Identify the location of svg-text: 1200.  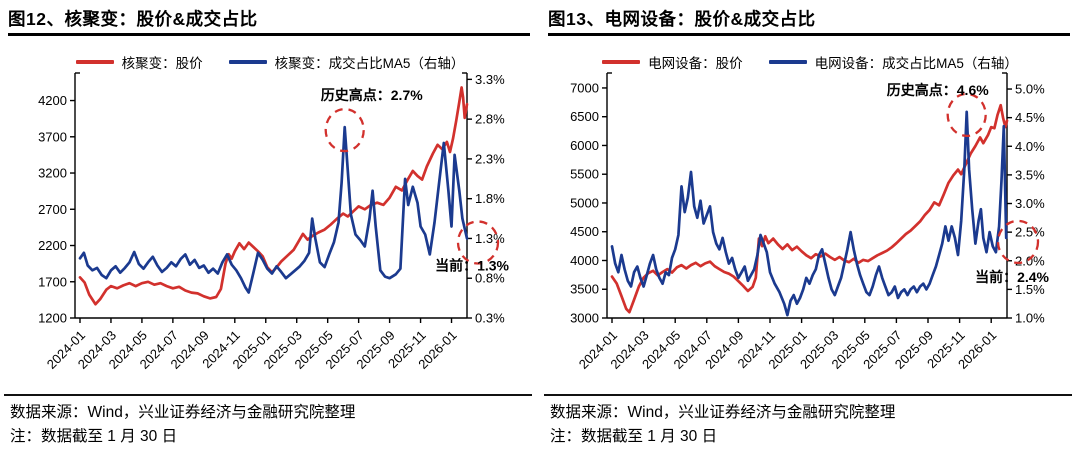
(52, 318).